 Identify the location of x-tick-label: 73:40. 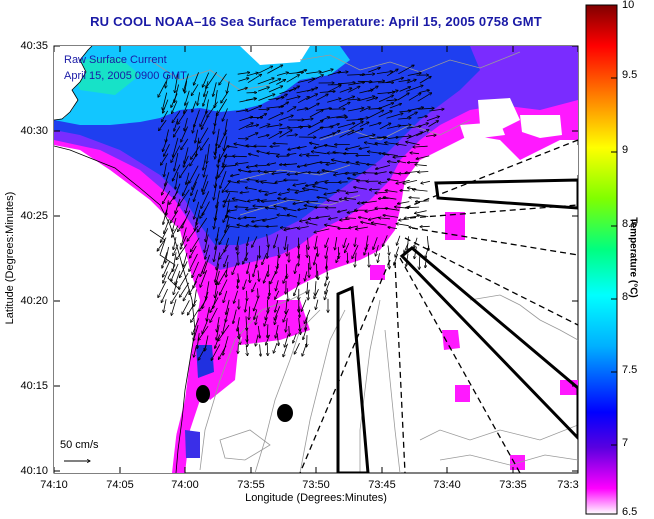
(447, 485).